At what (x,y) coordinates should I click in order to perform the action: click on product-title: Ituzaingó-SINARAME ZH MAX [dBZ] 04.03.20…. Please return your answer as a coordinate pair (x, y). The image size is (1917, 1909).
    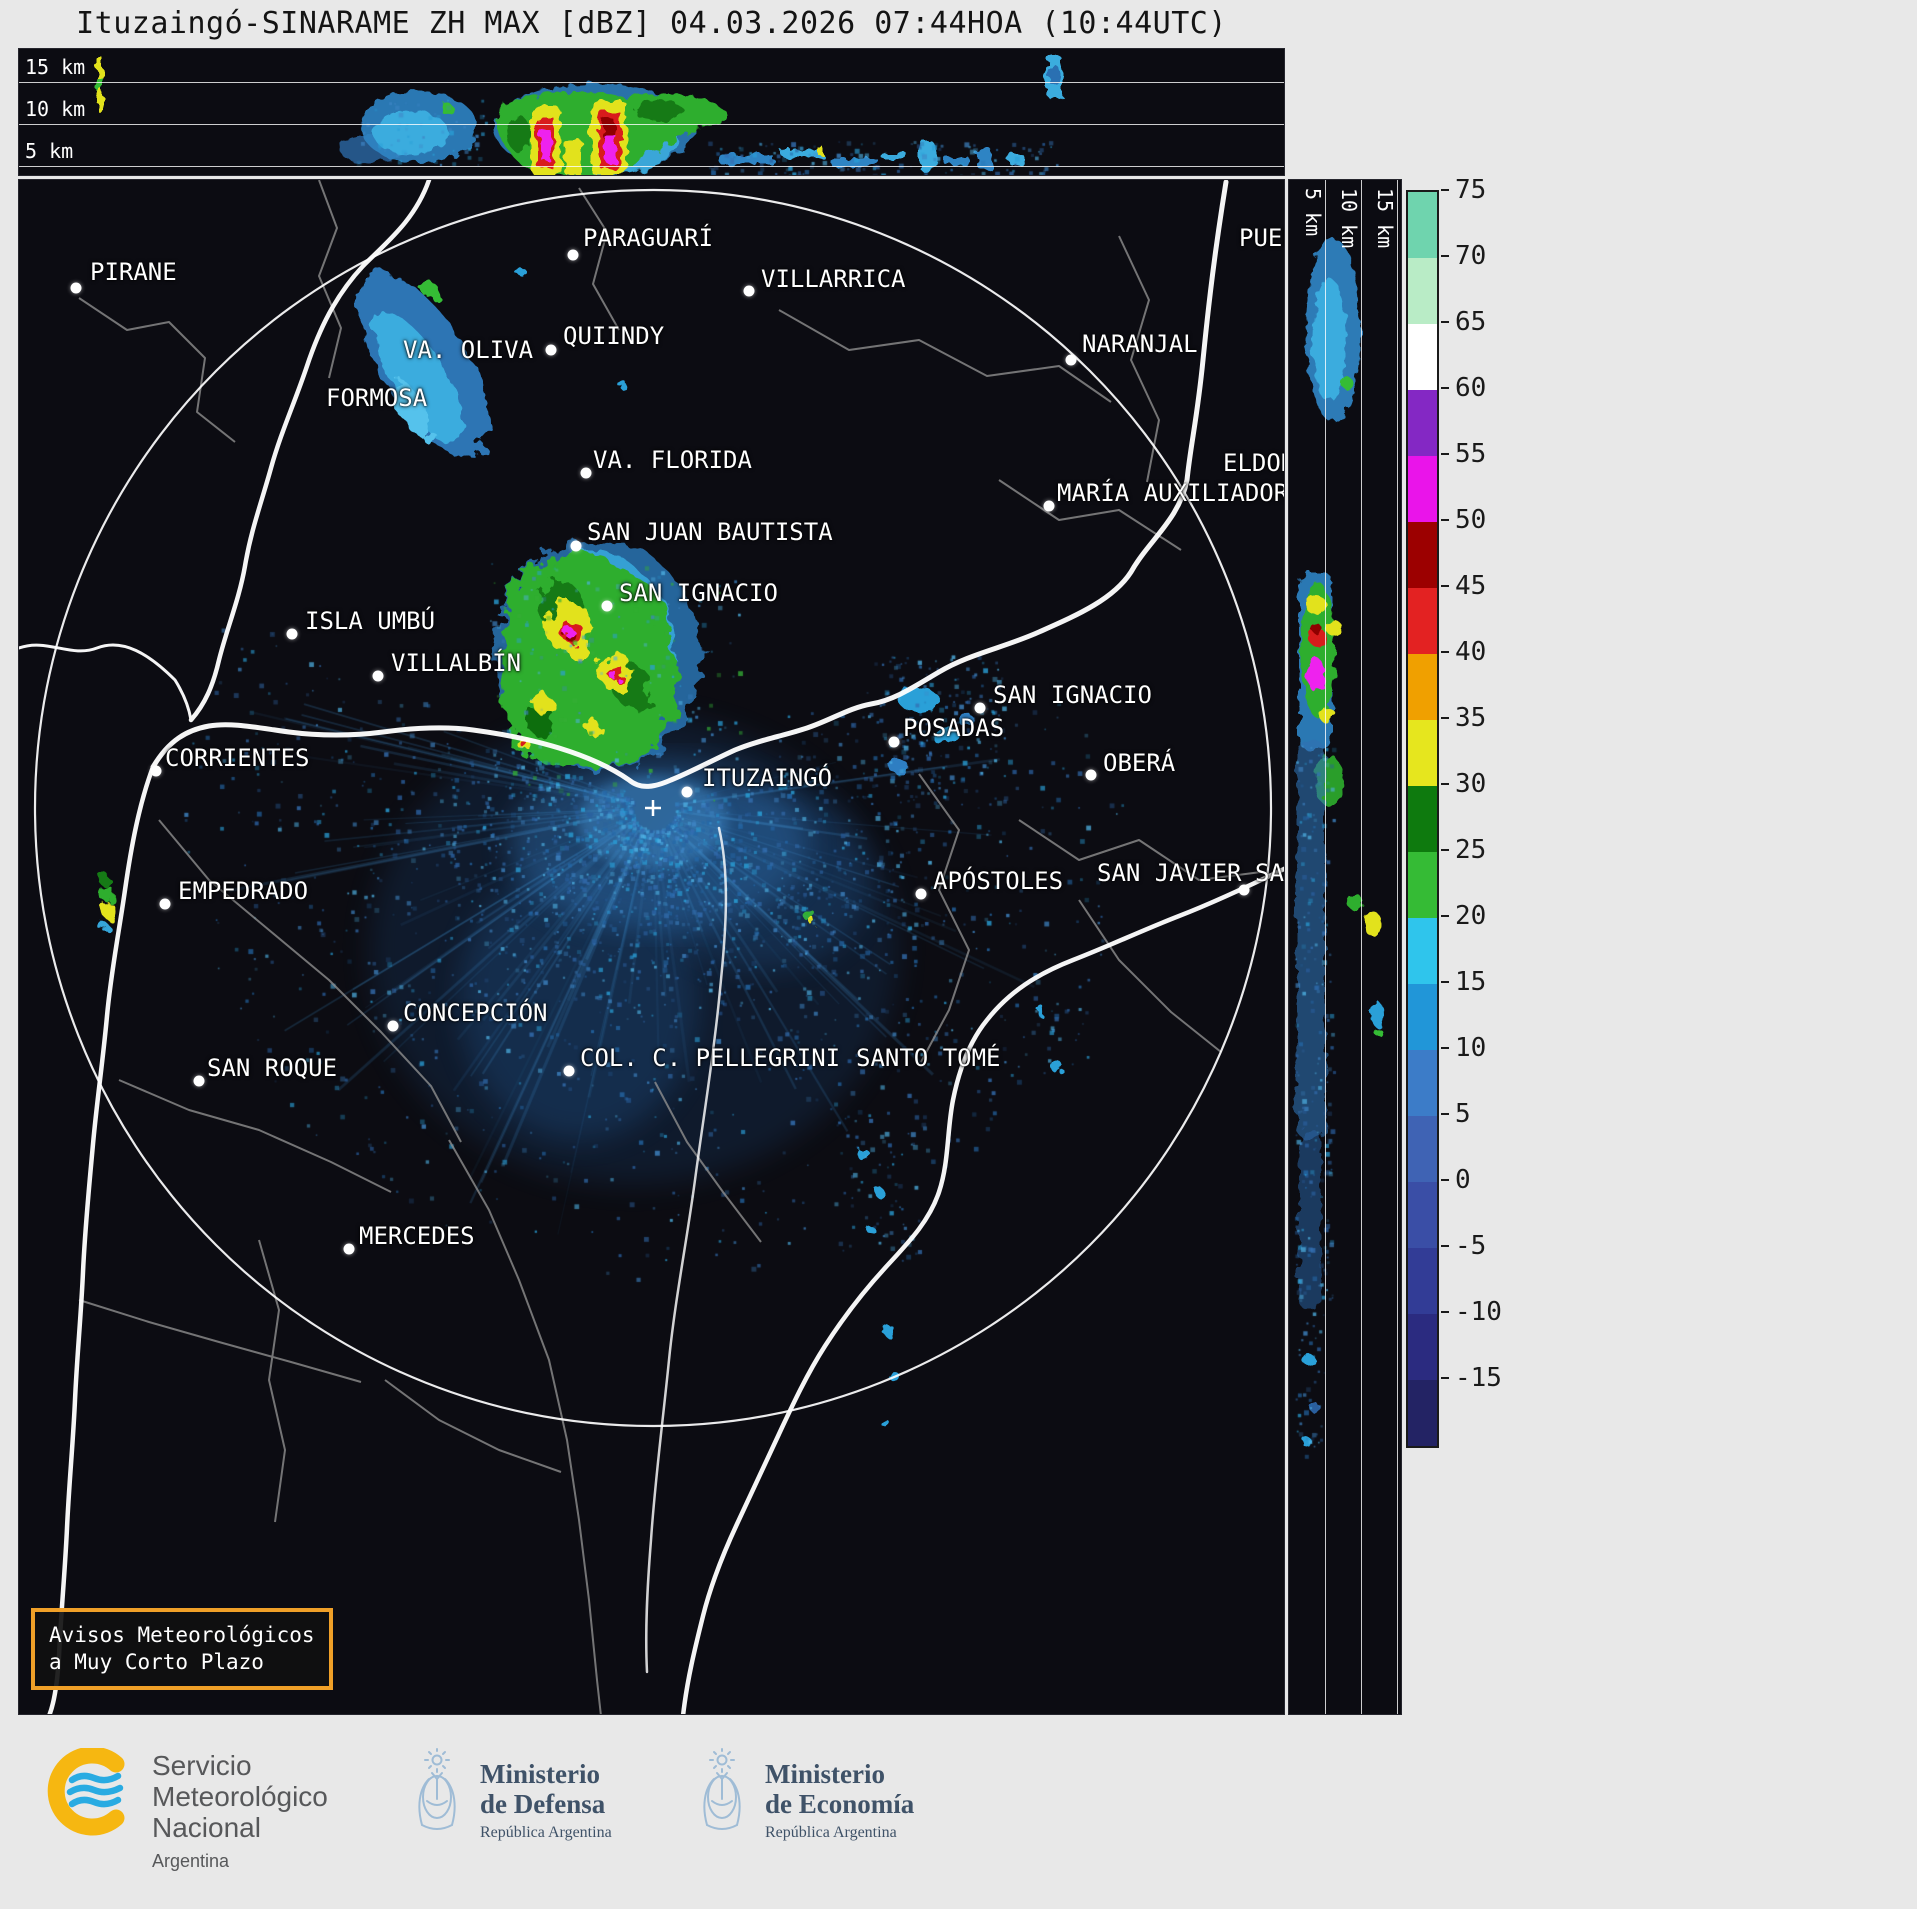
    Looking at the image, I should click on (651, 23).